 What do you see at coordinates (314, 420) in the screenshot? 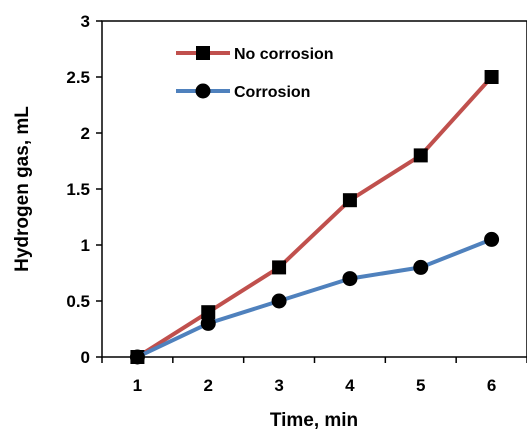
I see `x-axis-title: Time, min` at bounding box center [314, 420].